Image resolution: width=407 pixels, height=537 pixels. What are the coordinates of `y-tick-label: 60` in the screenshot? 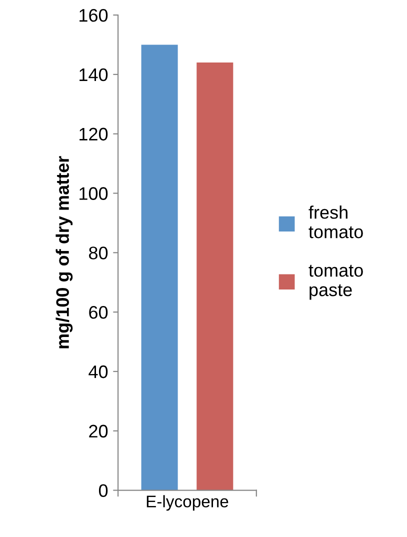 It's located at (98, 312).